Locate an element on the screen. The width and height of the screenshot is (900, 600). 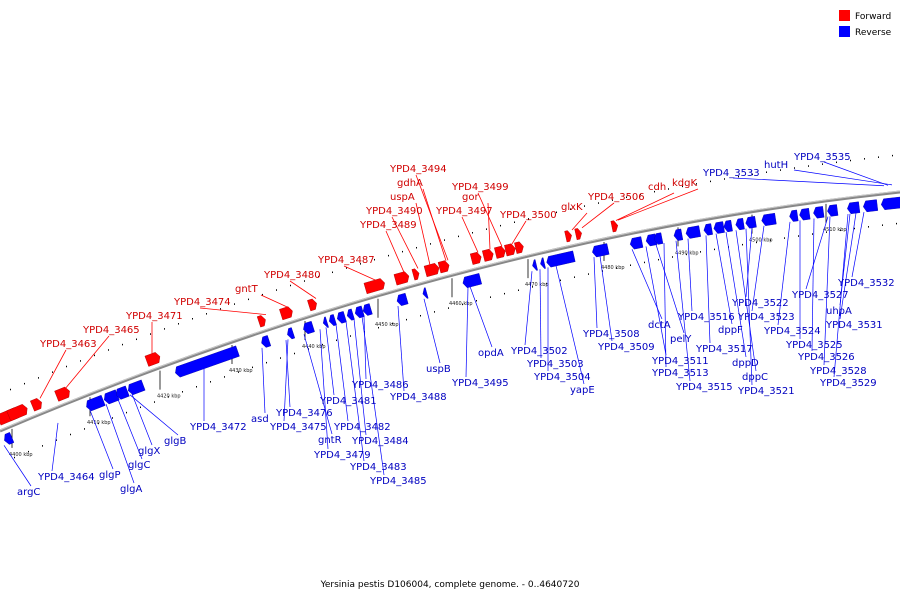
reverse-gene-label: YPD4_3513 is located at coordinates (680, 373).